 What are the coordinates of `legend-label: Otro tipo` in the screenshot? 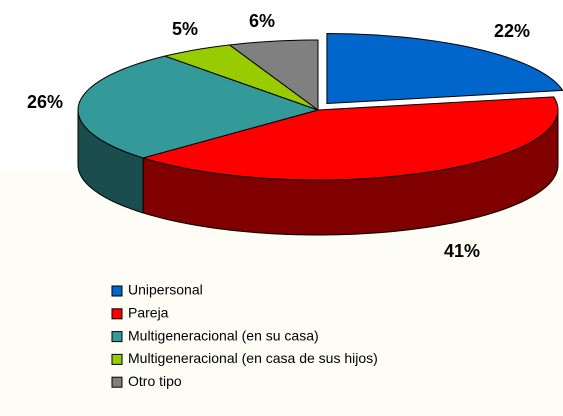 It's located at (155, 381).